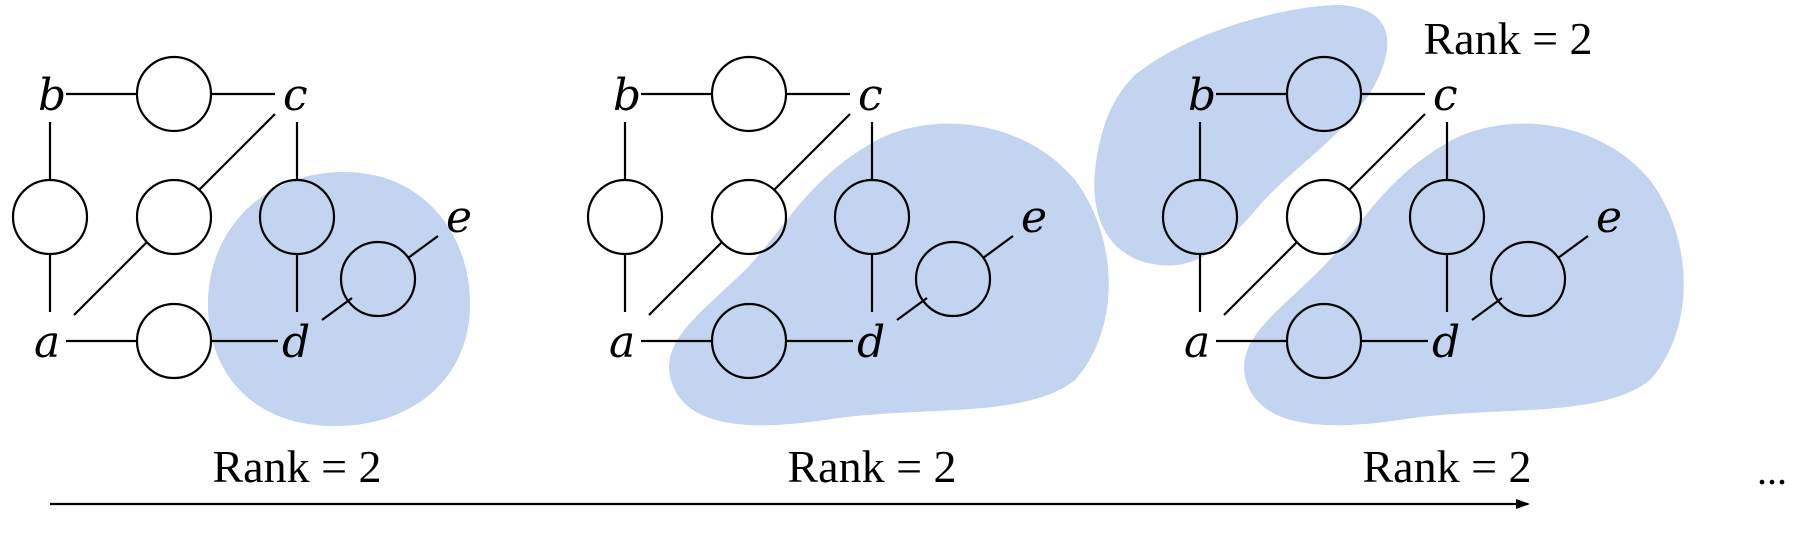 This screenshot has height=534, width=1804. Describe the element at coordinates (296, 466) in the screenshot. I see `rank-label-panel-1: Rank = 2` at that location.